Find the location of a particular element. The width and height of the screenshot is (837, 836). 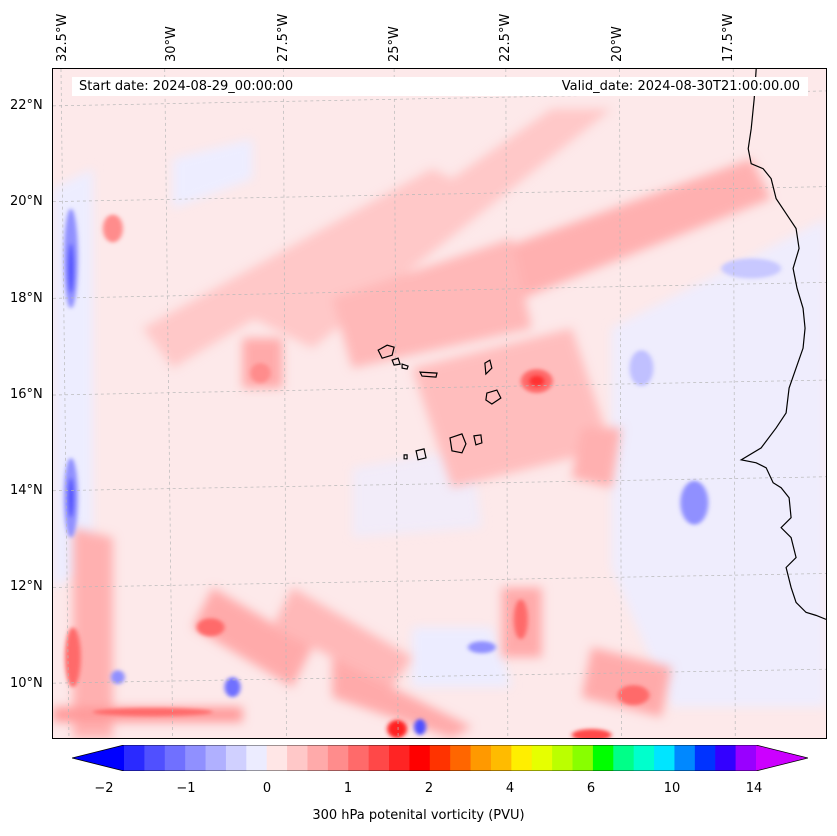

colorbar-tick: 4 is located at coordinates (510, 788).